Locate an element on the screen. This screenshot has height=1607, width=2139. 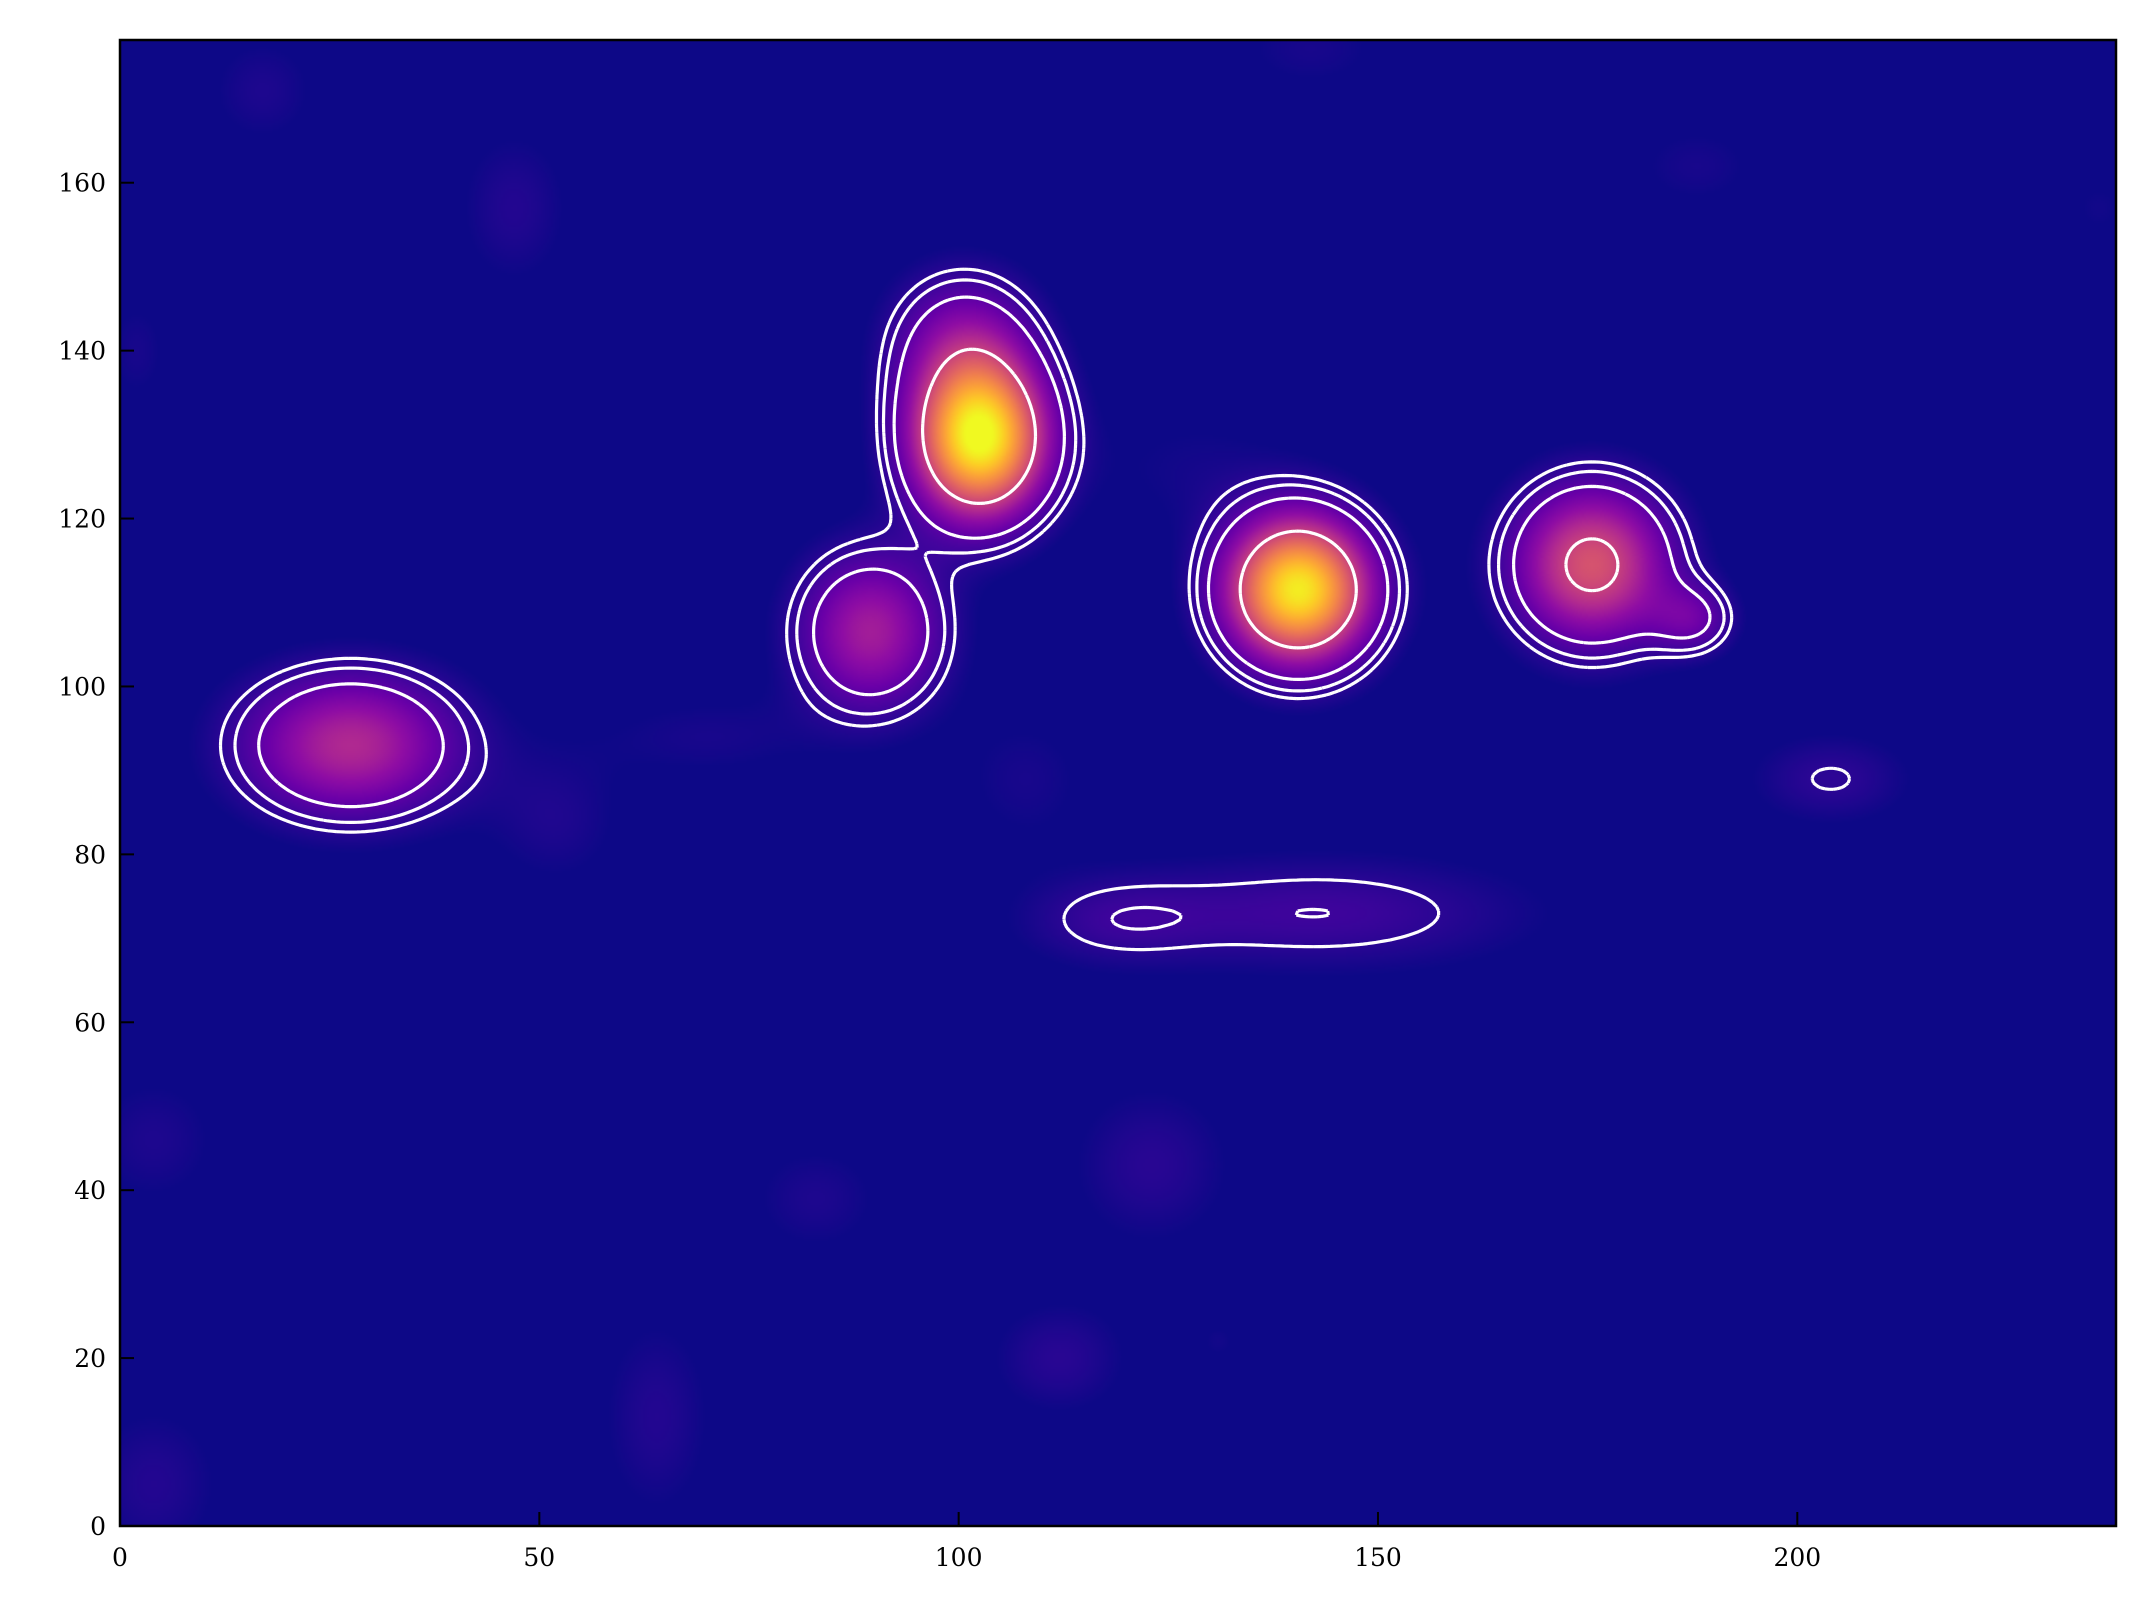
x-tick-label: 200 is located at coordinates (1797, 1557).